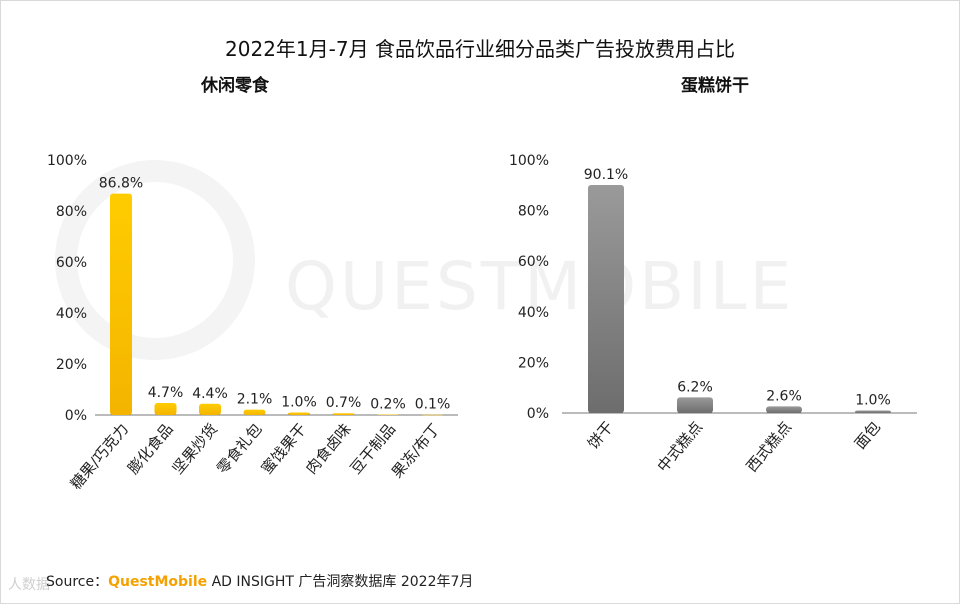 The width and height of the screenshot is (960, 604). What do you see at coordinates (158, 582) in the screenshot?
I see `source-brand: QuestMobile` at bounding box center [158, 582].